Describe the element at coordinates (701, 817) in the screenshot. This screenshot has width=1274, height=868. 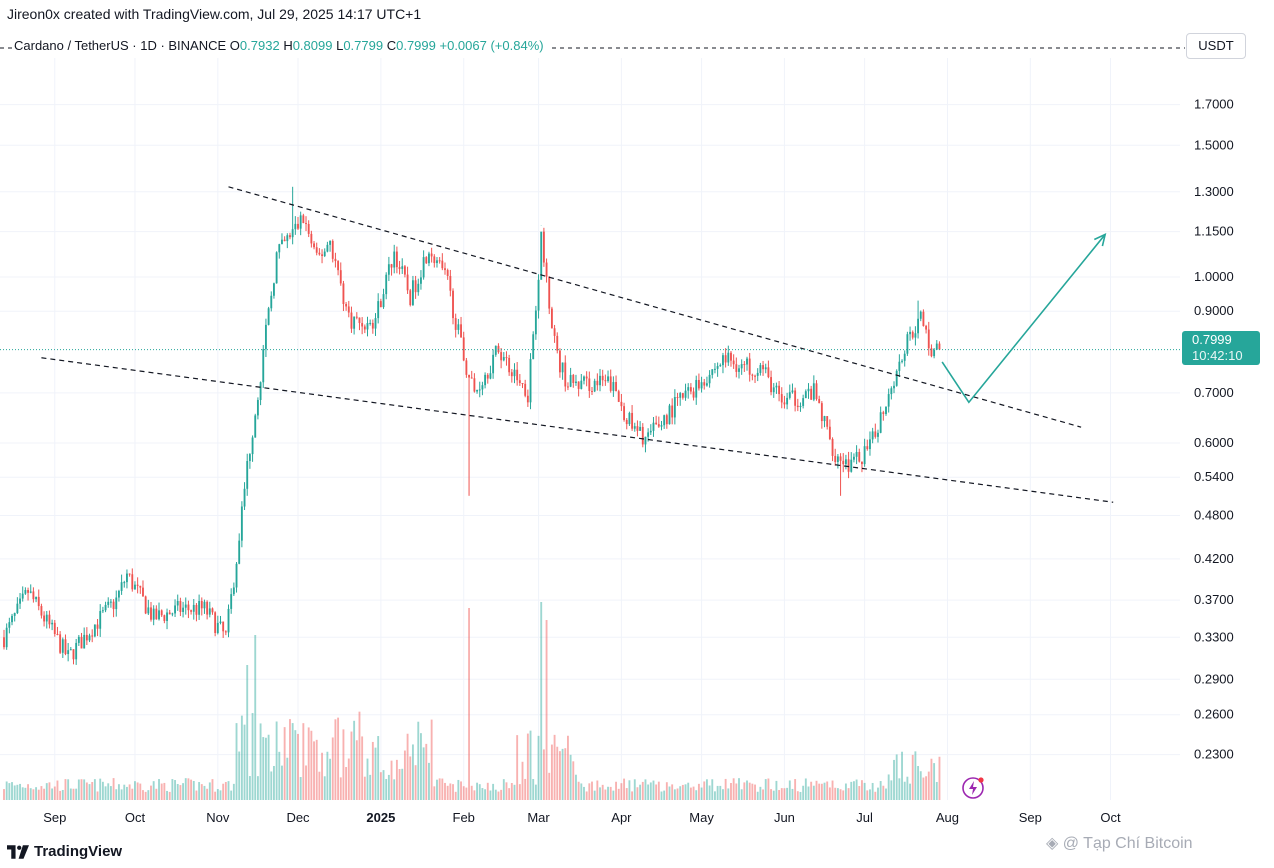
I see `x-tick-label: May` at that location.